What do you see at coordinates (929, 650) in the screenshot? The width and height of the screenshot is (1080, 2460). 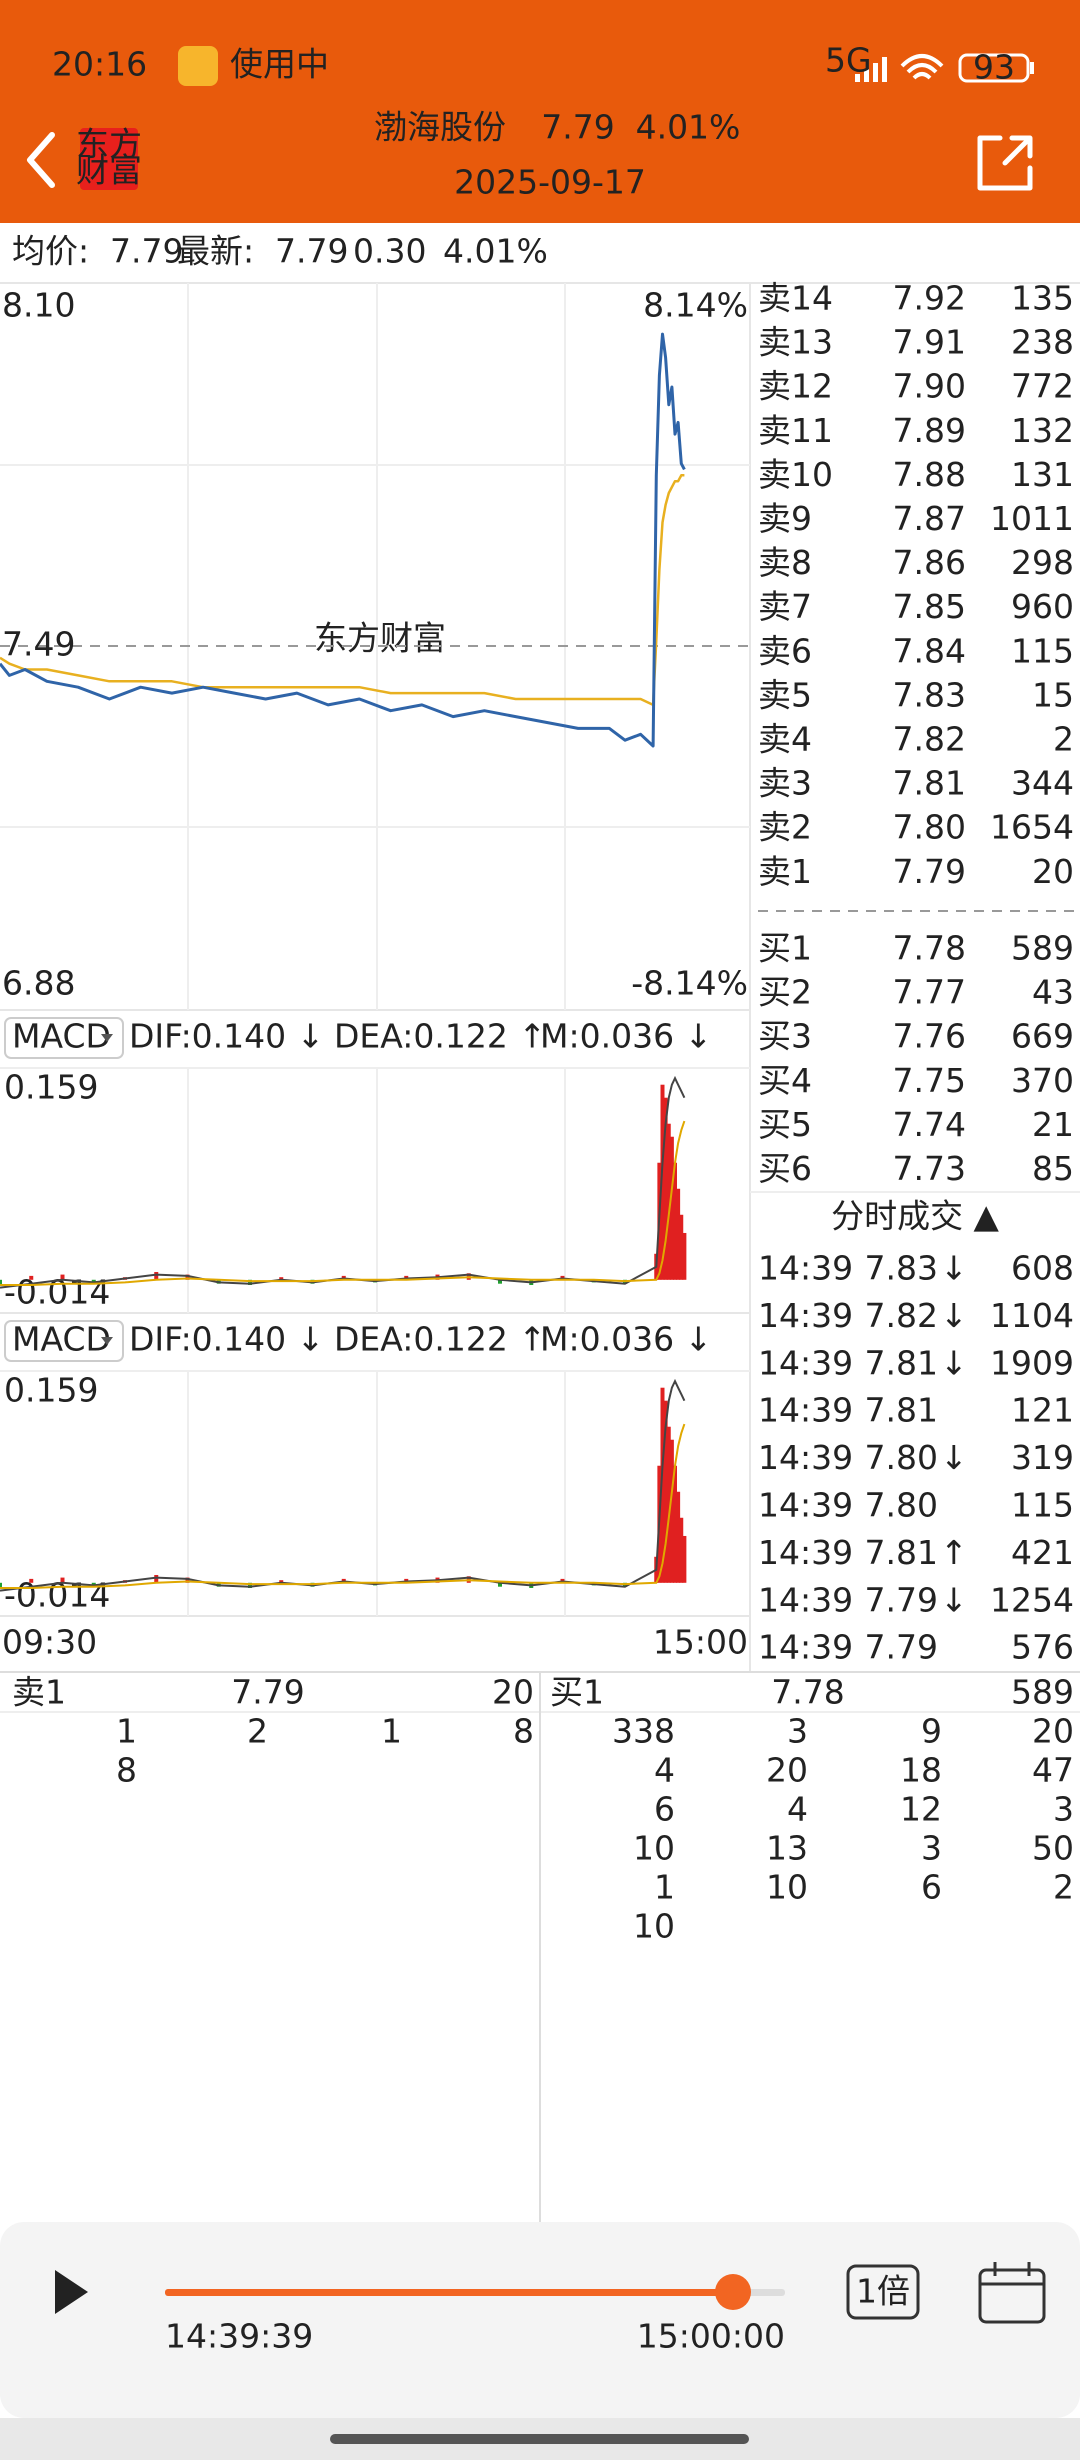 I see `book-price: 7.84` at bounding box center [929, 650].